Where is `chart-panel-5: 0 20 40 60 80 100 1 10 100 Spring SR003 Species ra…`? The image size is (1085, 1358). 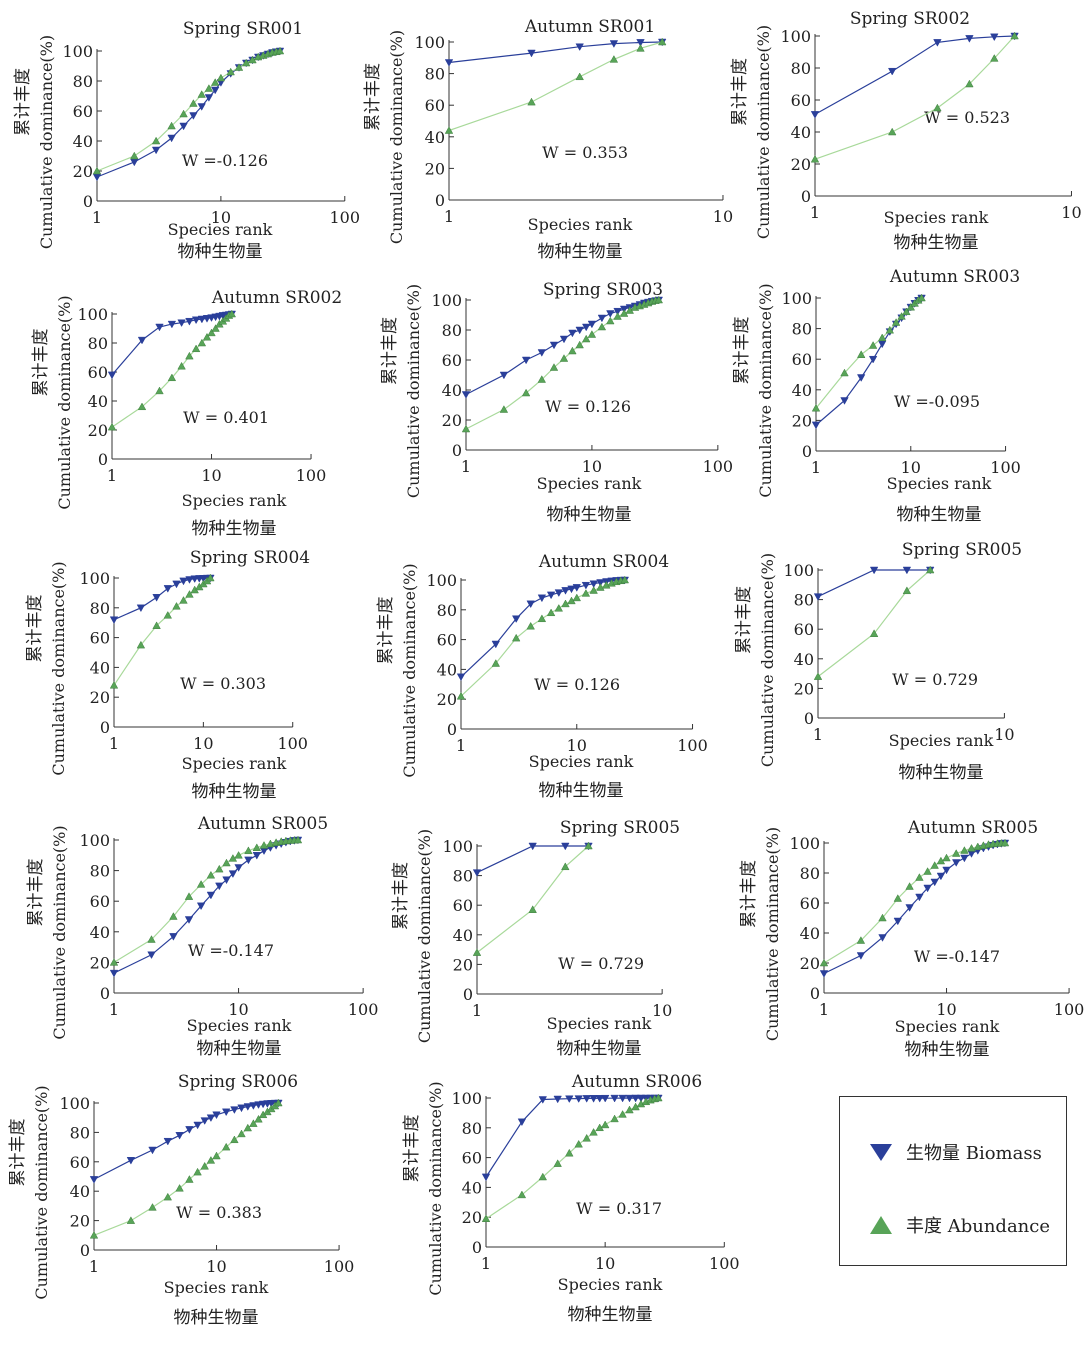 chart-panel-5: 0 20 40 60 80 100 1 10 100 Spring SR003 Species ra… is located at coordinates (556, 402).